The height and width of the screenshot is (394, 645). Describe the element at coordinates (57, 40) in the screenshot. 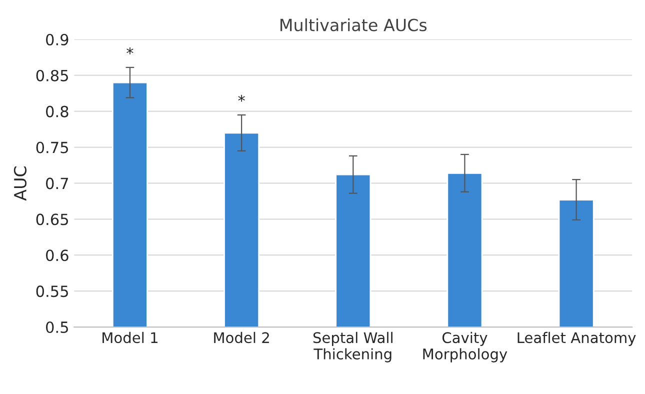

I see `y-tick-label: 0.9` at that location.